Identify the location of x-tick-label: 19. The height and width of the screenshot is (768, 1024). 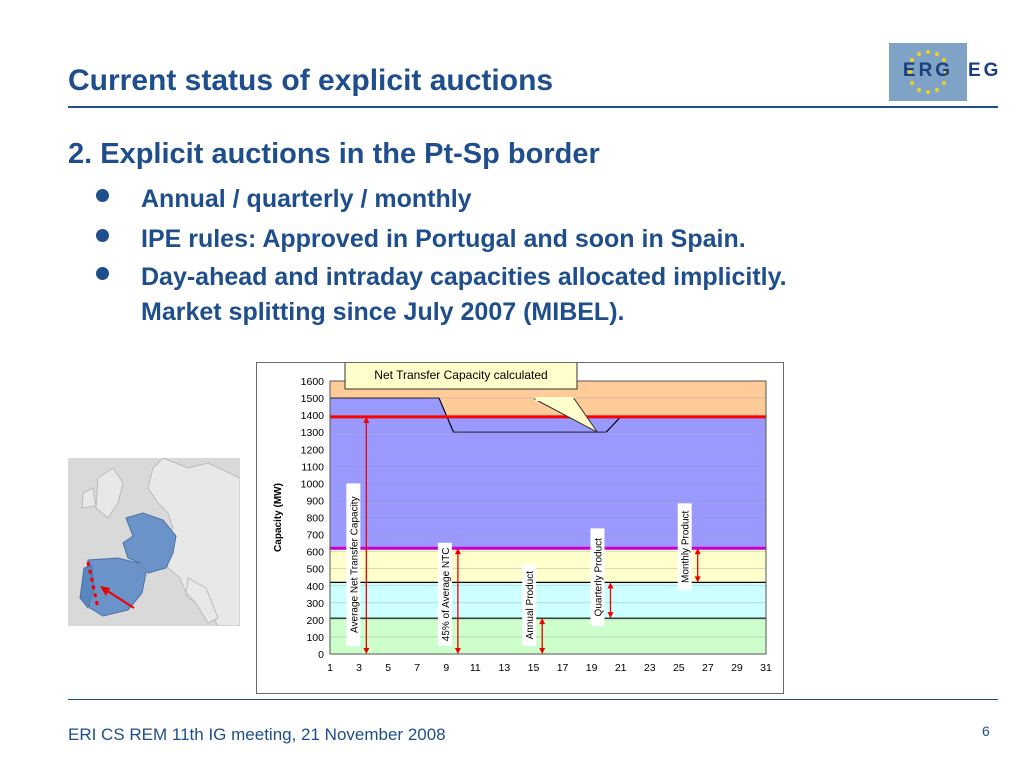
(592, 668).